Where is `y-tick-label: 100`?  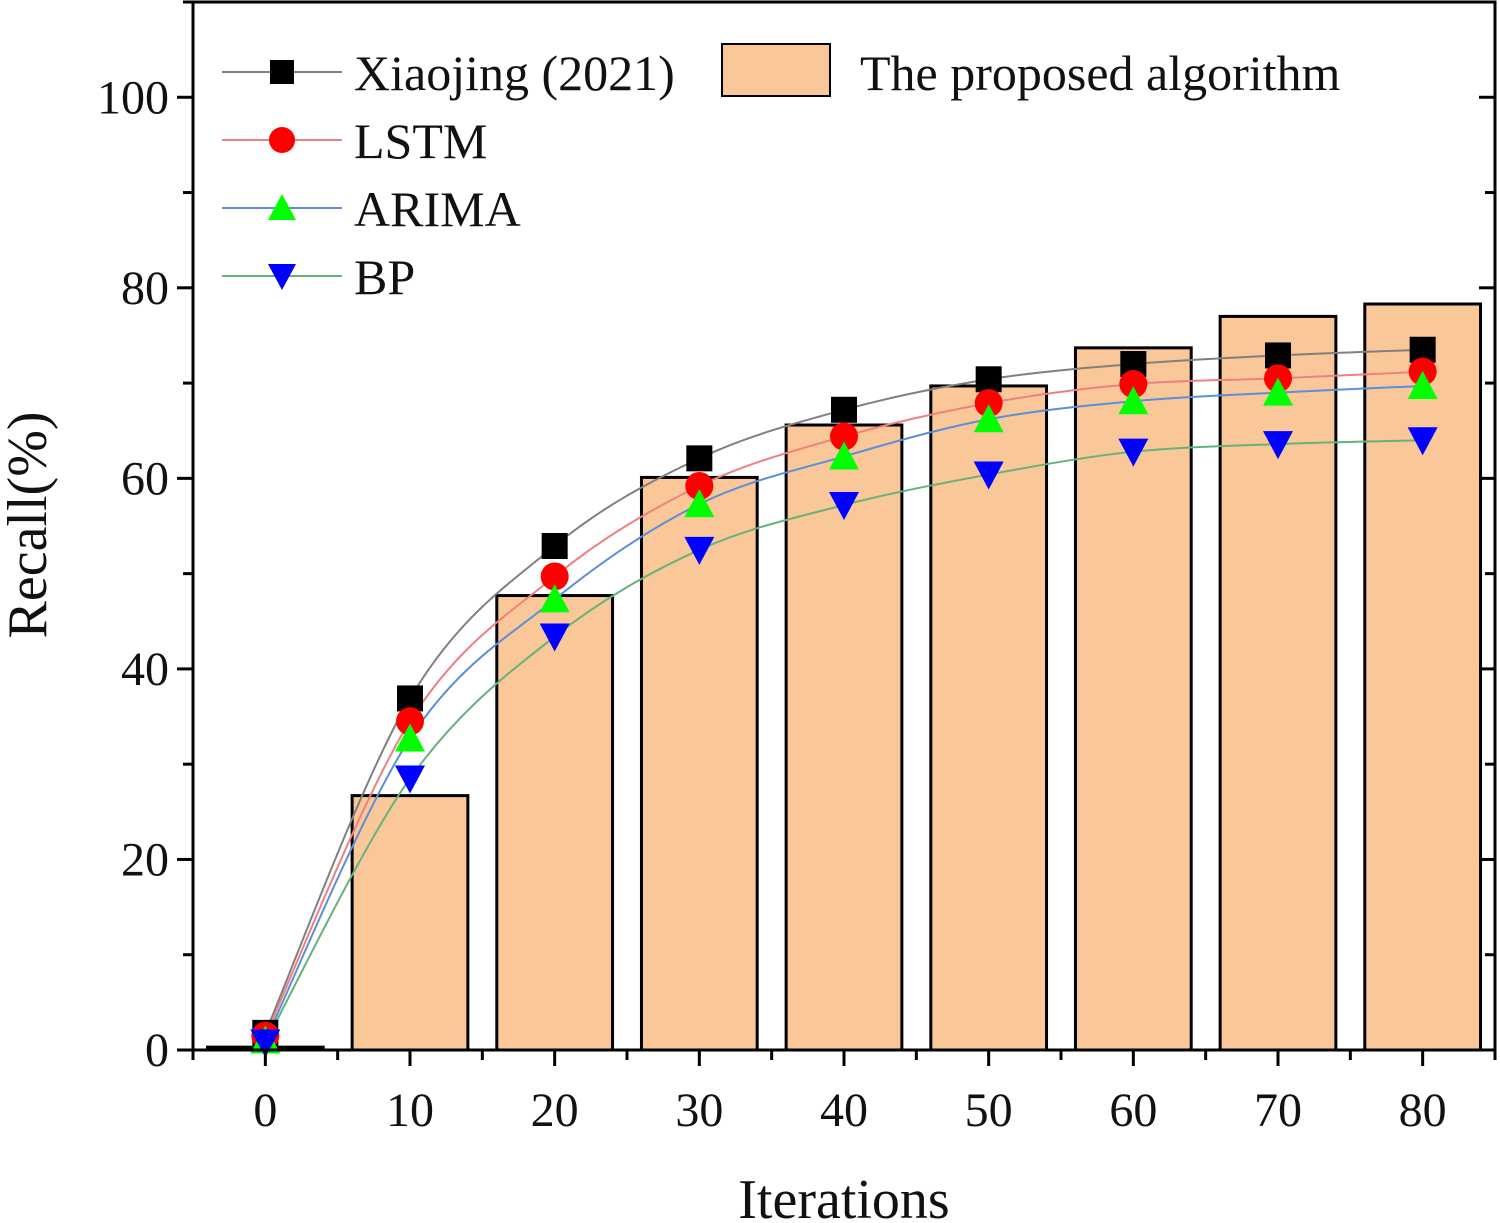 y-tick-label: 100 is located at coordinates (133, 97).